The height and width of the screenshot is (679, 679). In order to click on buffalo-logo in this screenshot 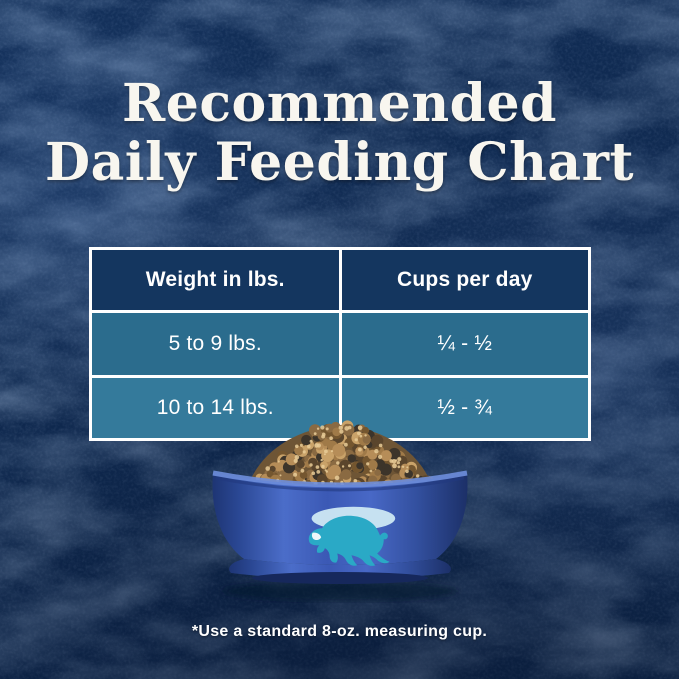, I will do `click(352, 536)`.